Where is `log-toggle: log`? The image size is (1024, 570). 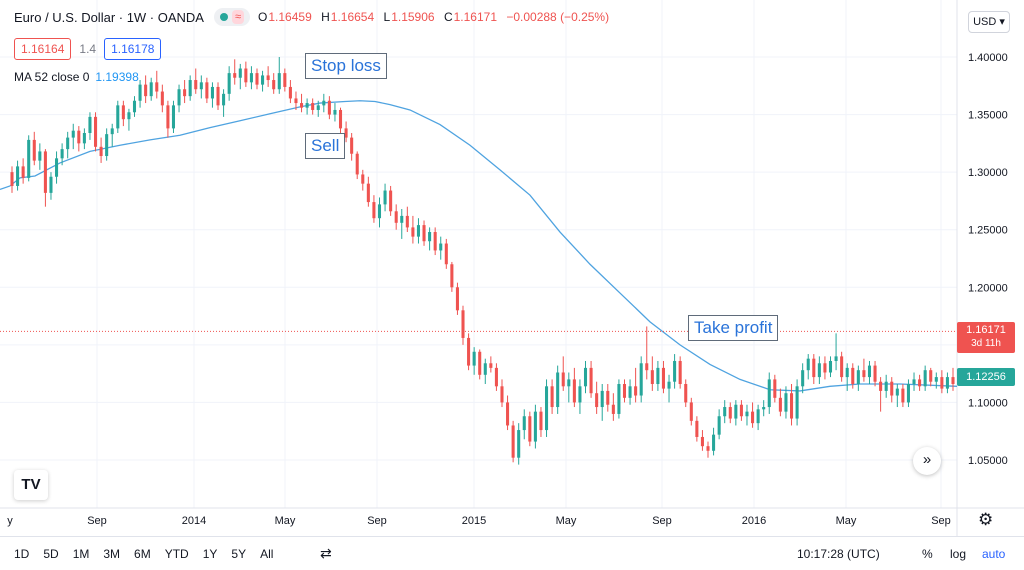
log-toggle: log is located at coordinates (958, 554).